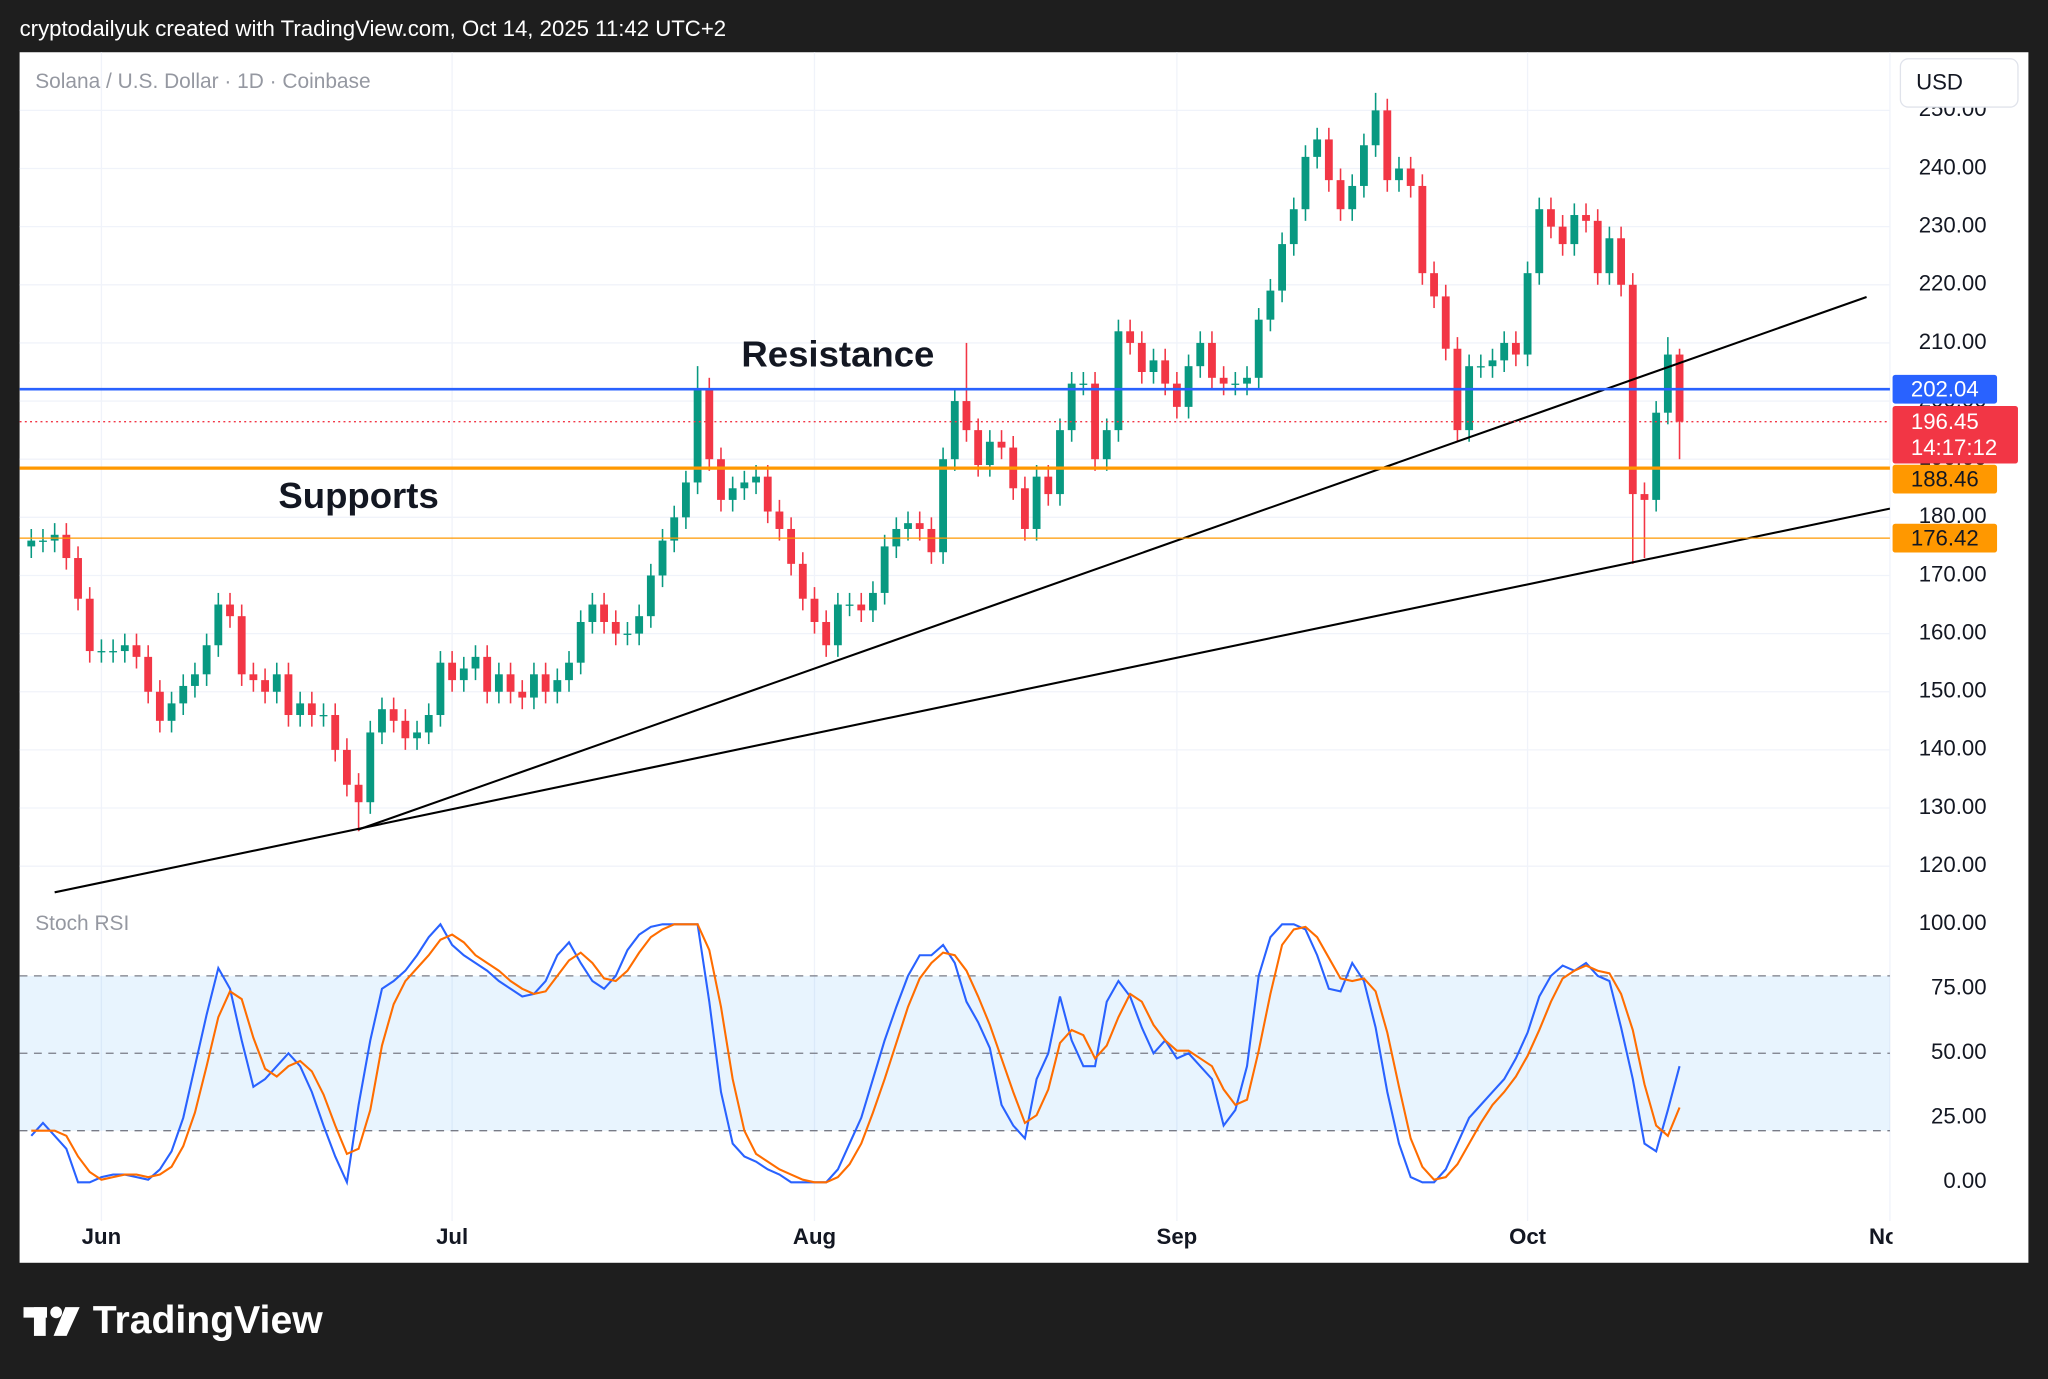 The height and width of the screenshot is (1379, 2048). I want to click on last-price-badge, so click(1955, 435).